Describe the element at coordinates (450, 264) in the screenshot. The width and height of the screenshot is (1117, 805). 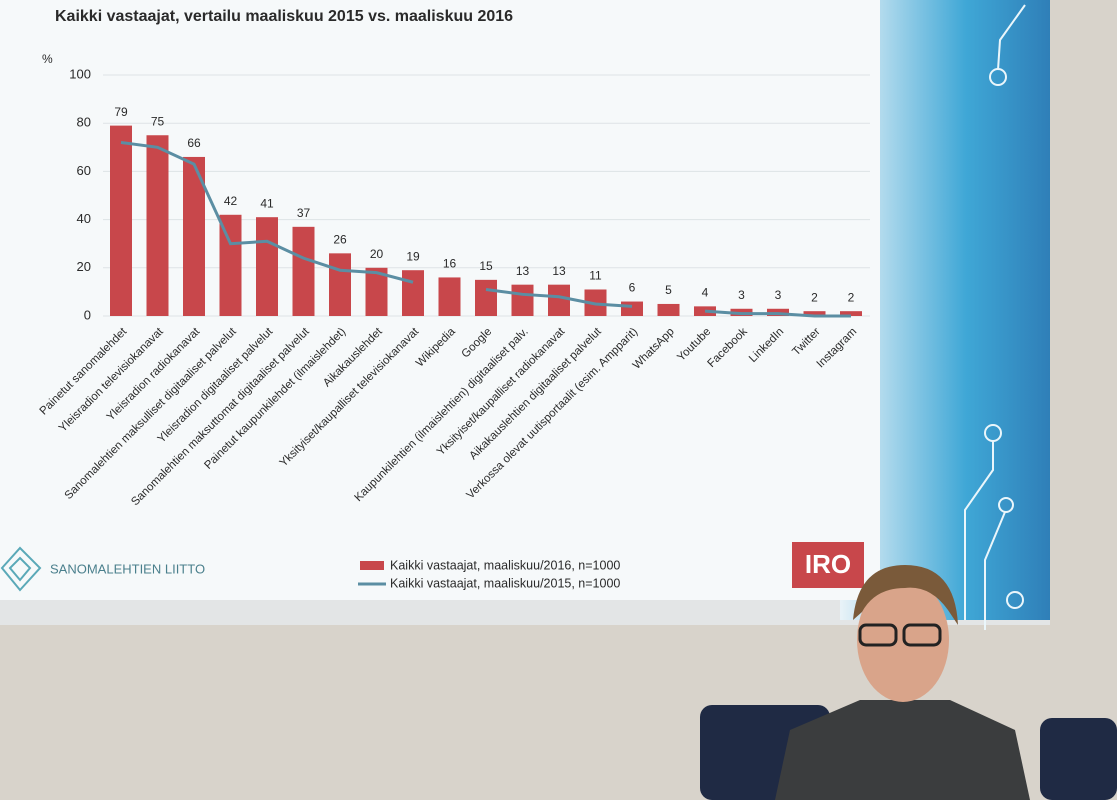
I see `data-label: 16` at that location.